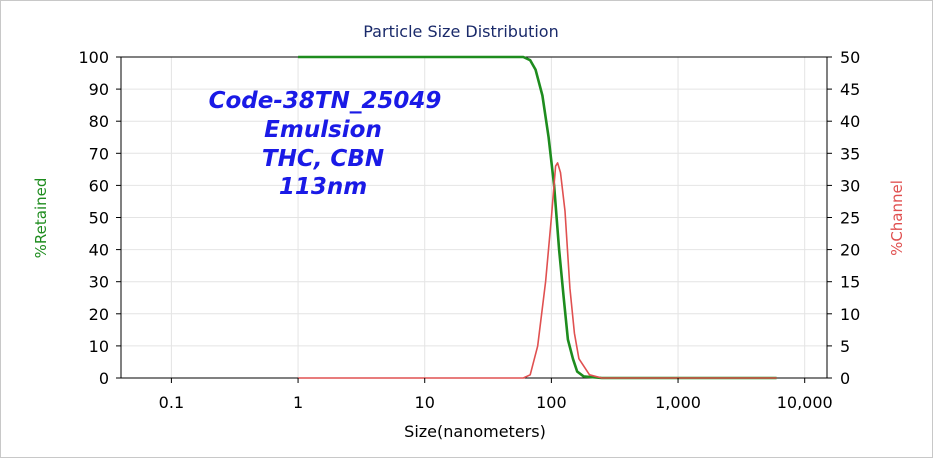 Image resolution: width=933 pixels, height=462 pixels. I want to click on y-tick-label-right-50: 50, so click(850, 57).